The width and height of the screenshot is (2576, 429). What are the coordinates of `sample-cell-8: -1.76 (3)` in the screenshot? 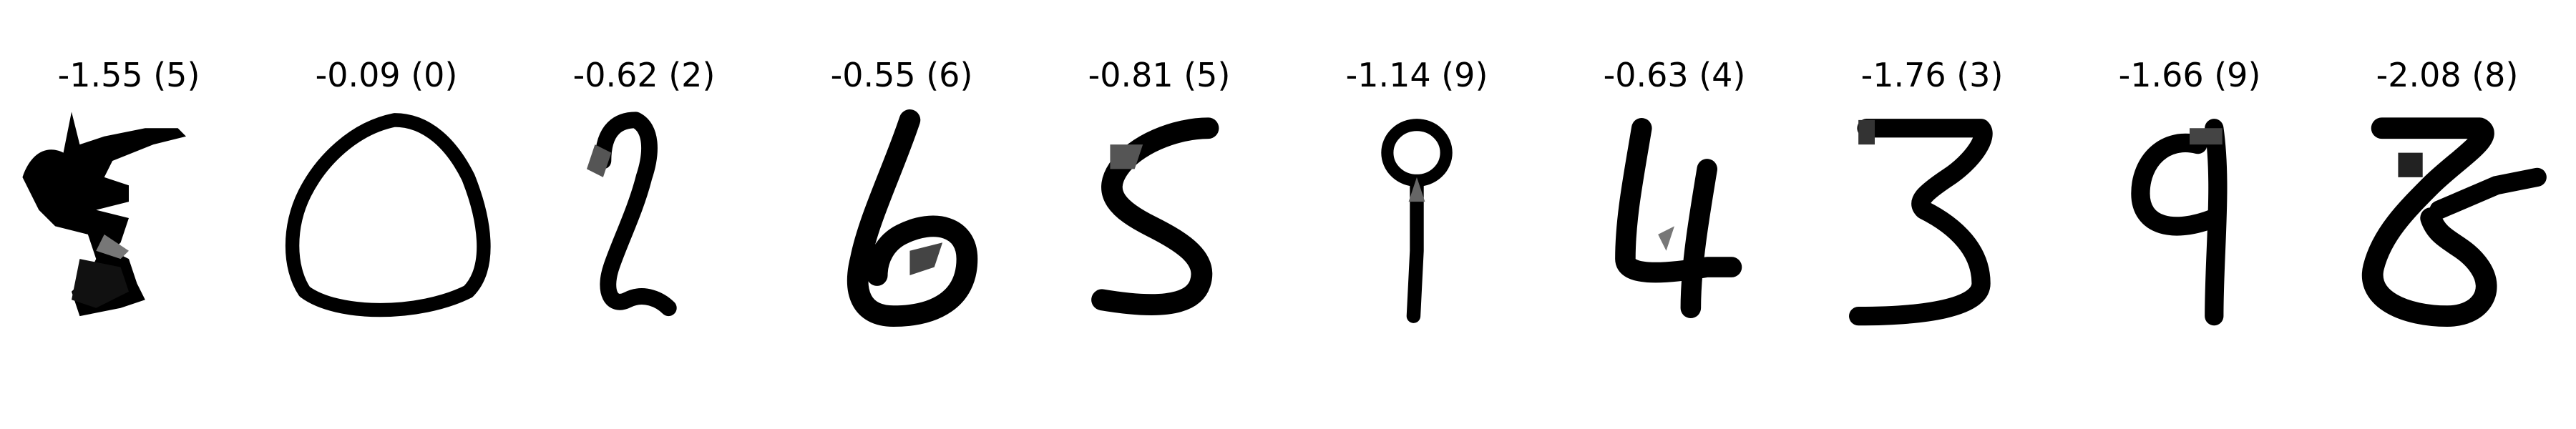 It's located at (1932, 193).